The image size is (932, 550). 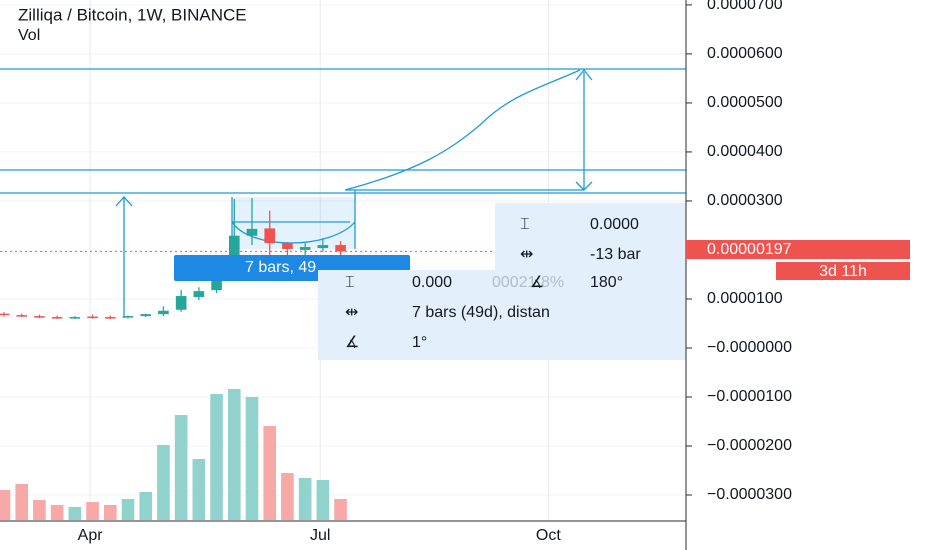 I want to click on y-tick-label: −0.0000000, so click(x=749, y=347).